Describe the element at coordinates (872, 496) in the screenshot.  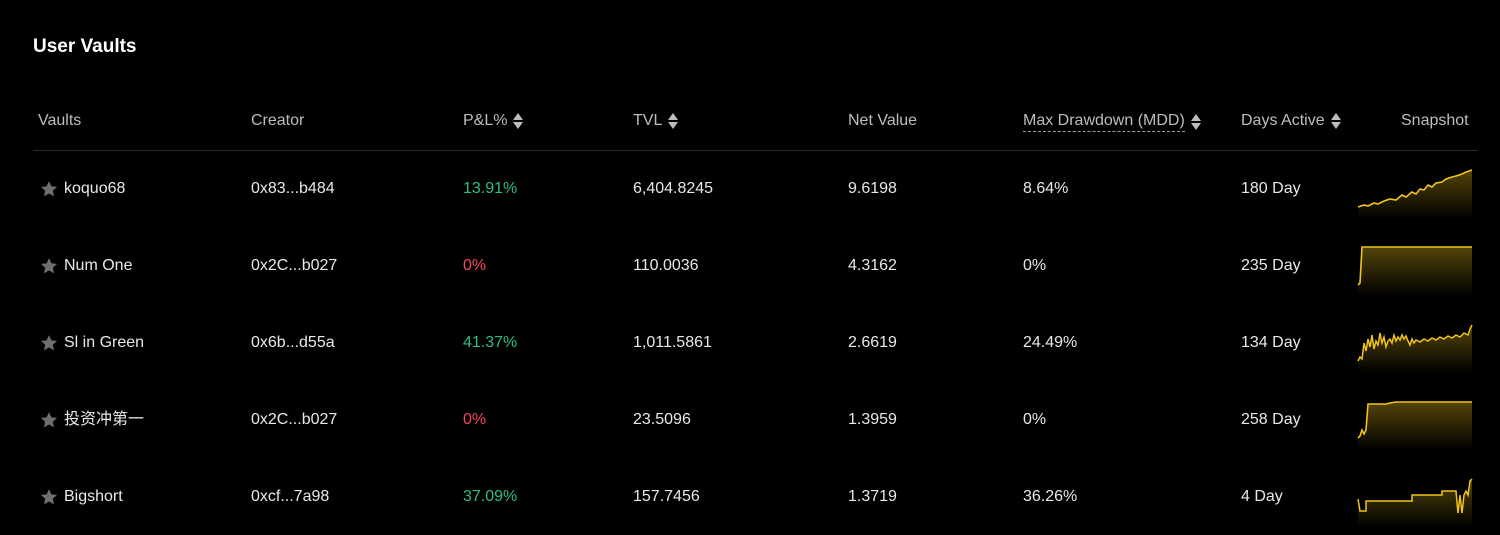
I see `net-value: 1.3719` at that location.